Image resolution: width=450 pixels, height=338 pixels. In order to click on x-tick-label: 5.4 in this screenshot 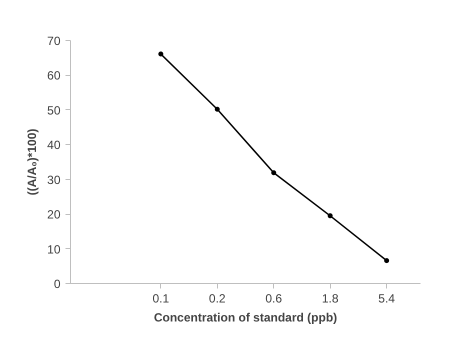, I will do `click(387, 299)`.